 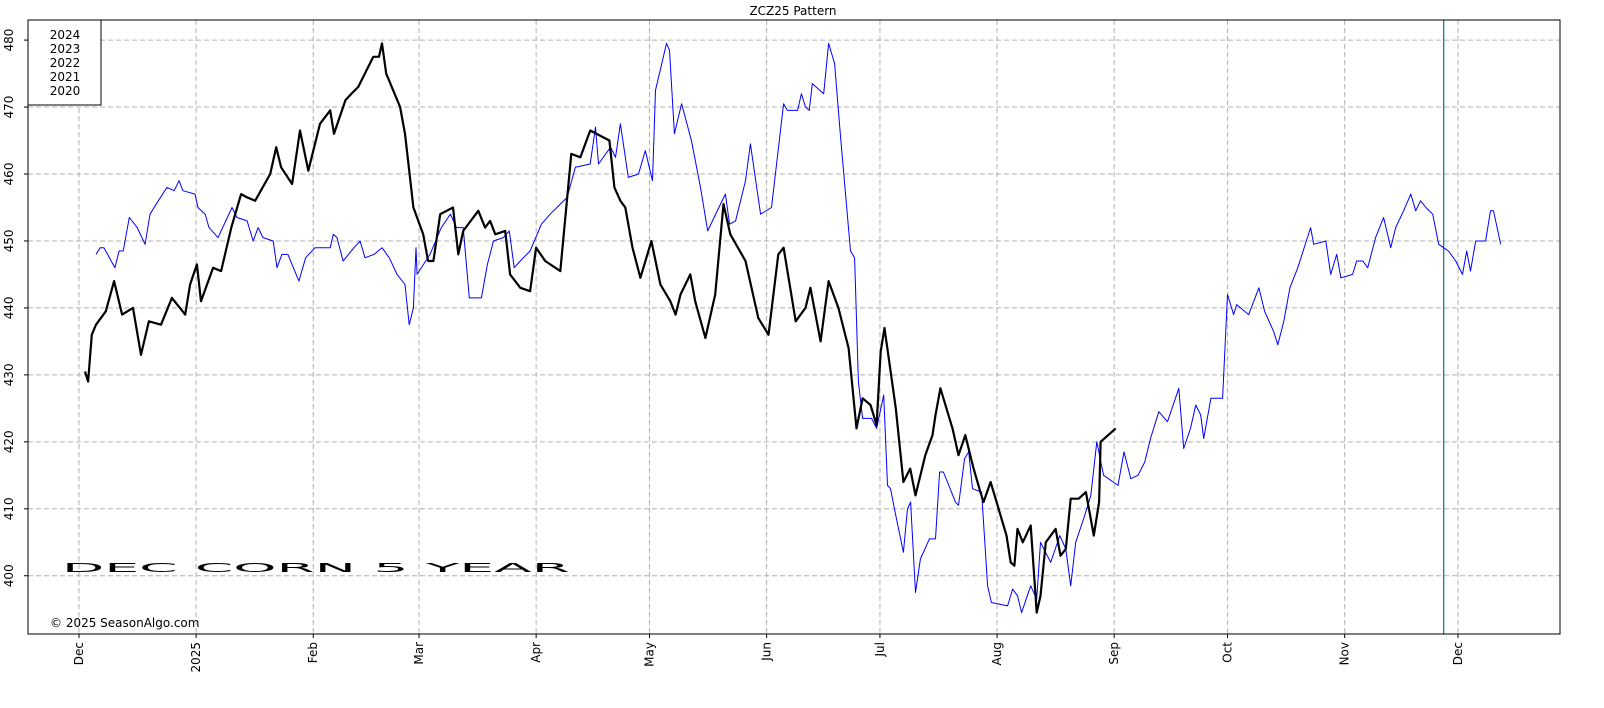 I want to click on legend-entry: 2021, so click(x=65, y=77).